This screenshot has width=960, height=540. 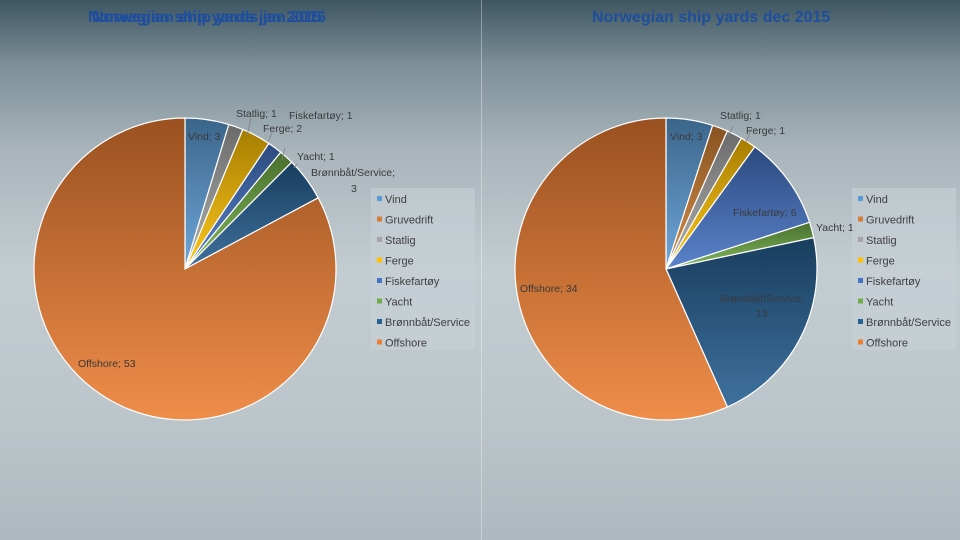 What do you see at coordinates (412, 282) in the screenshot?
I see `legend-label-fiskefartoy-left: Fiskefartøy` at bounding box center [412, 282].